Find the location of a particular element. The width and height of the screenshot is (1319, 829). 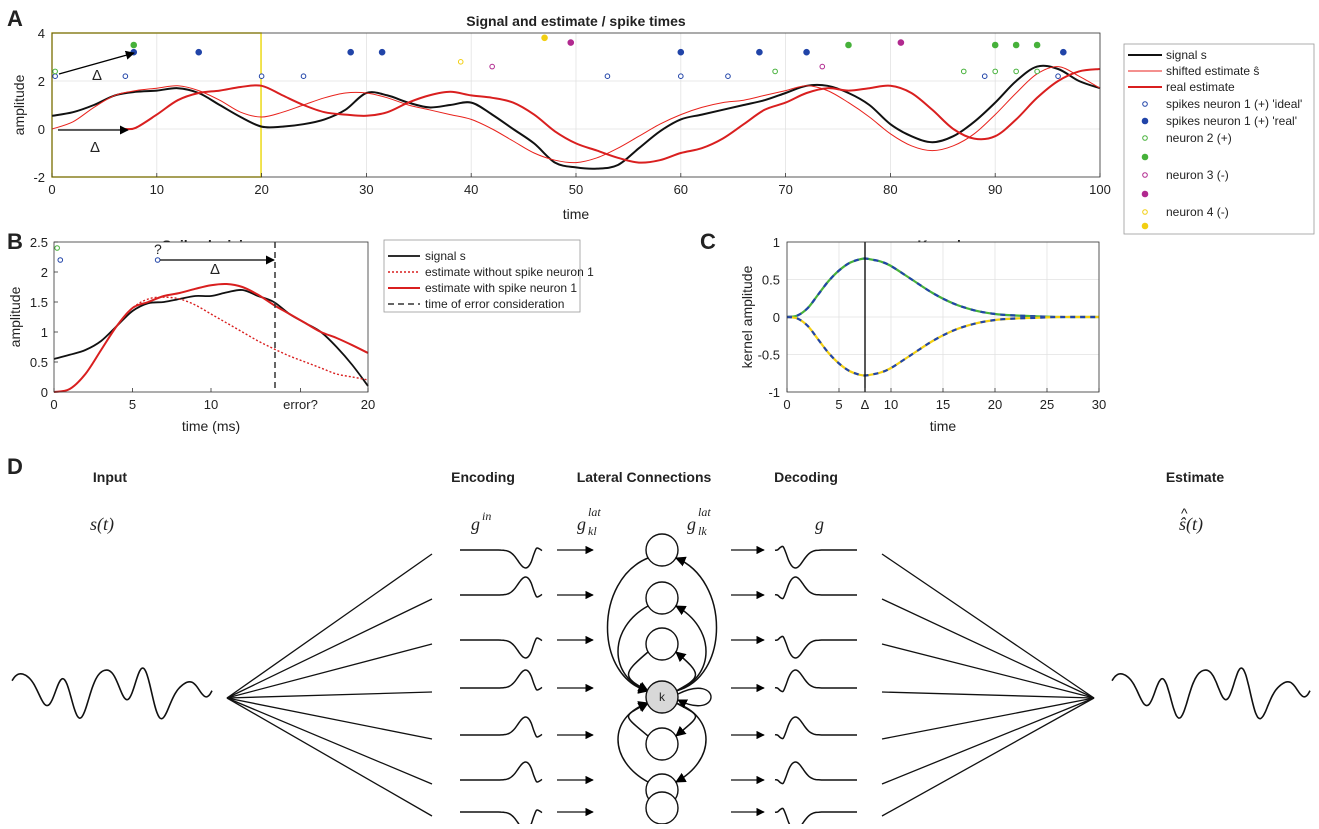

chart-a-x-tick-label: 0 is located at coordinates (51, 189).